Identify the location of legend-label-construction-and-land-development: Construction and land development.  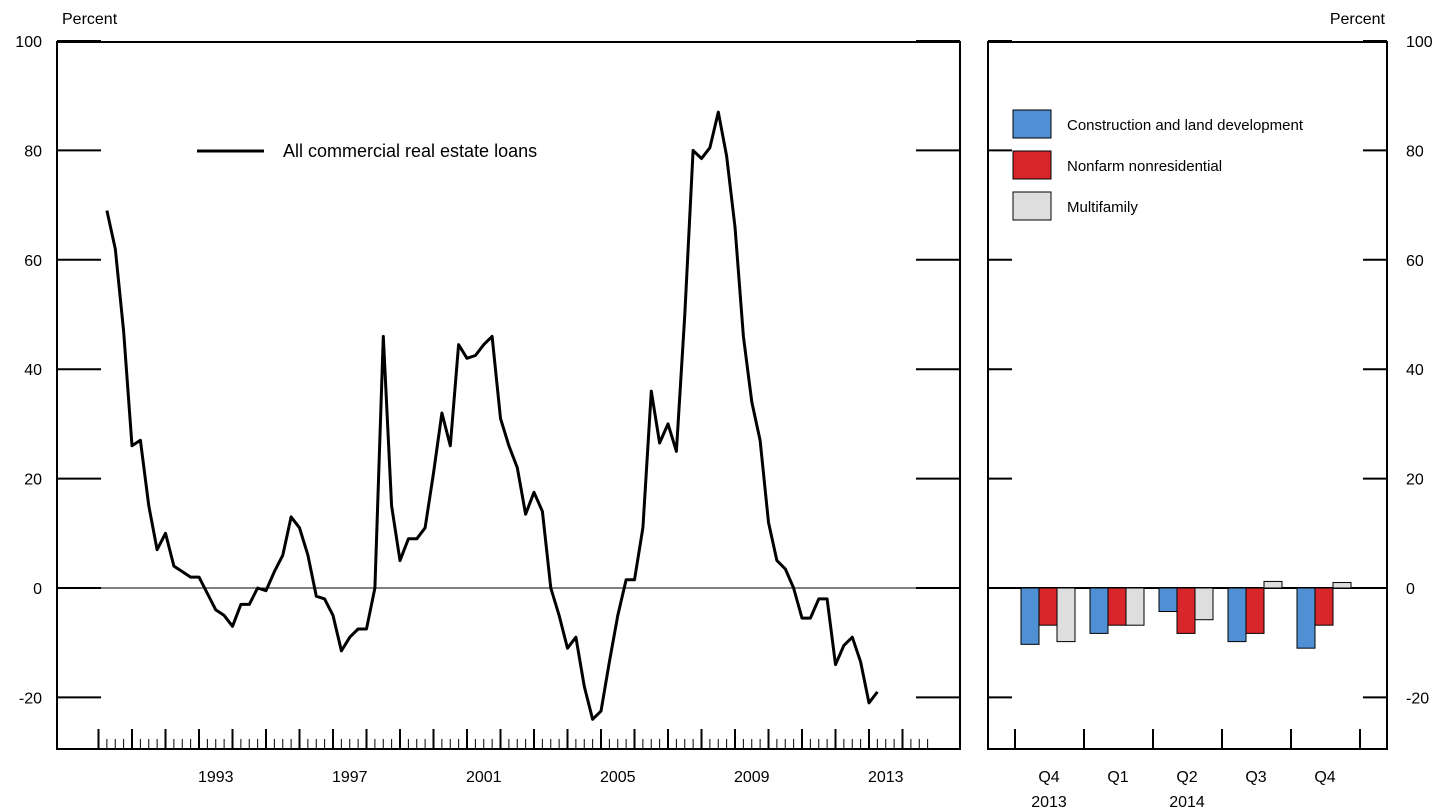
(1185, 125).